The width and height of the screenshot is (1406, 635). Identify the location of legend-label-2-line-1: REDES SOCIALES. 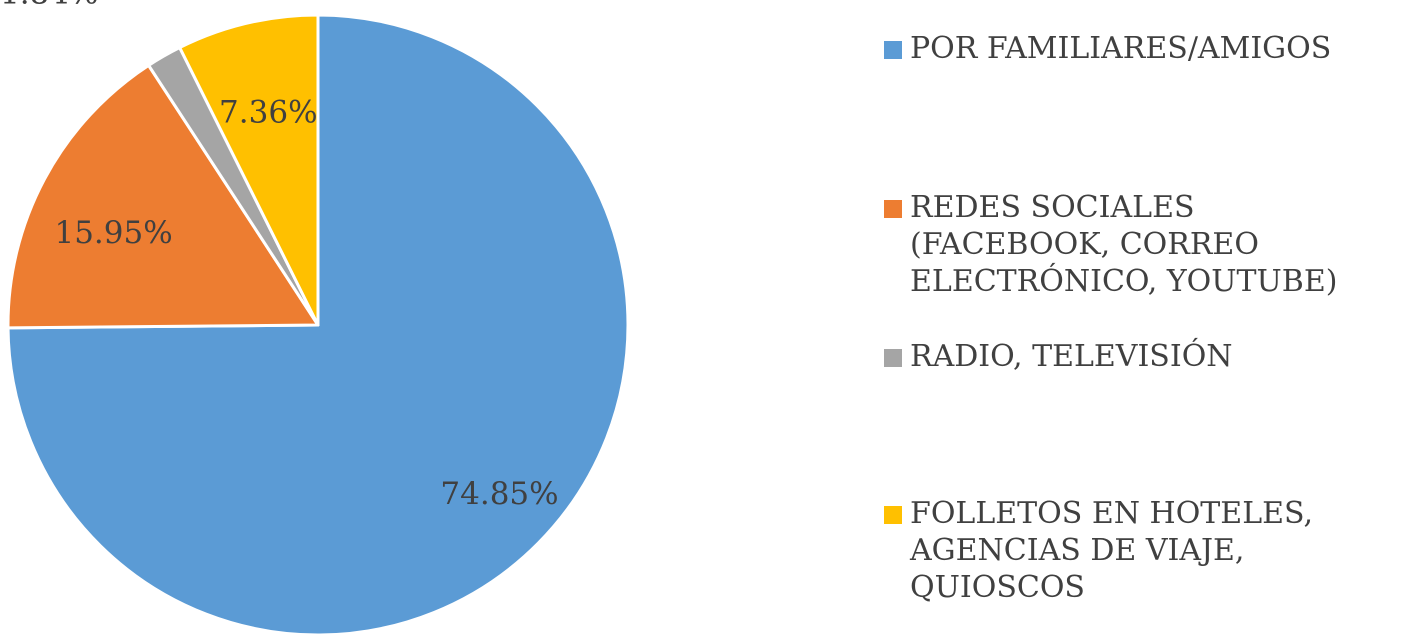
(1052, 207).